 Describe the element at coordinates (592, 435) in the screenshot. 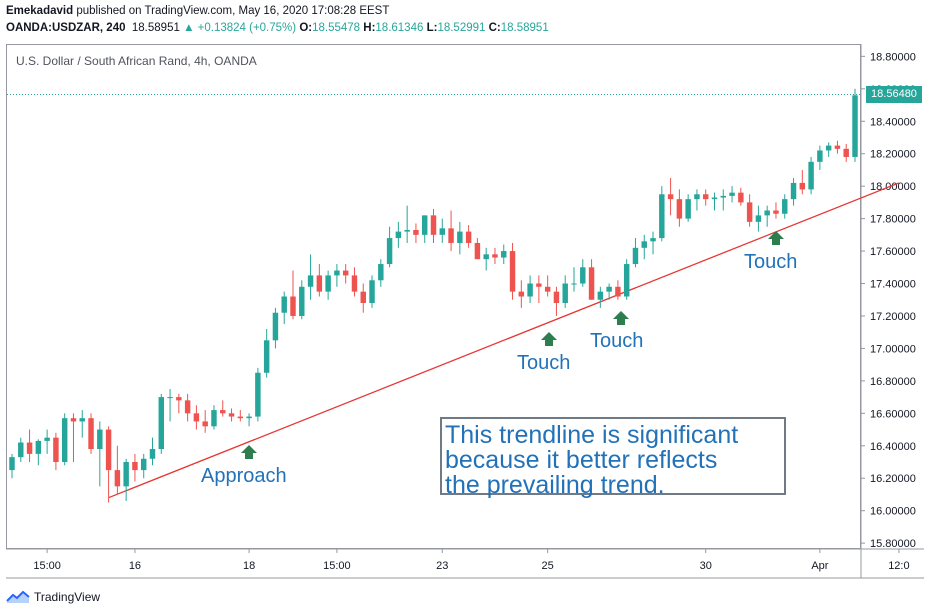

I see `annotation-line-1: This trendline is significant` at that location.